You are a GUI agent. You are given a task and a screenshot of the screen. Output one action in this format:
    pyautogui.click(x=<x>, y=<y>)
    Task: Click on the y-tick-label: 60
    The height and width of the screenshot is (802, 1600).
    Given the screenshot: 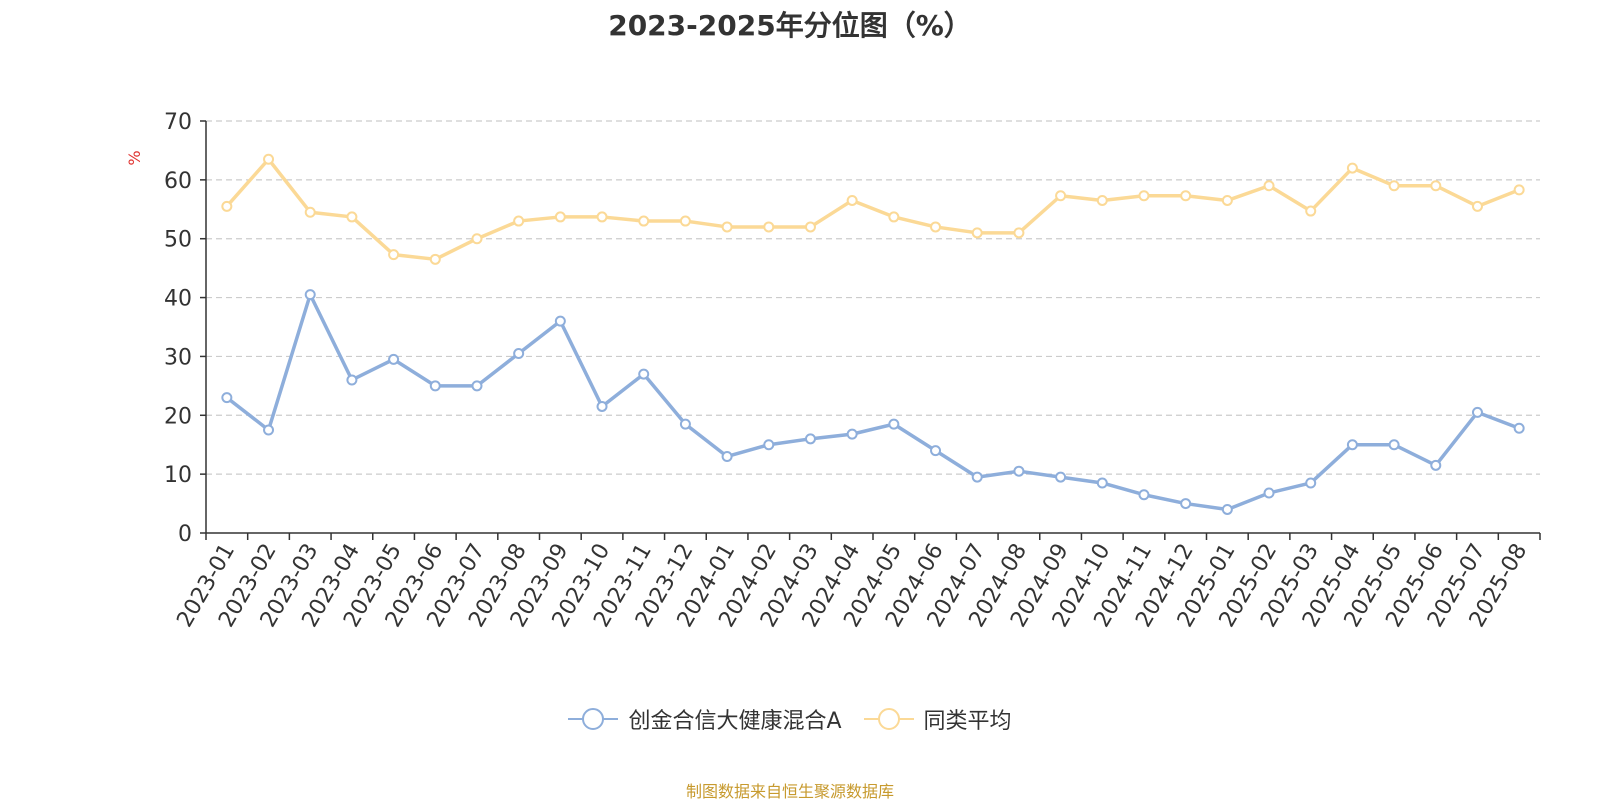 What is the action you would take?
    pyautogui.click(x=178, y=181)
    